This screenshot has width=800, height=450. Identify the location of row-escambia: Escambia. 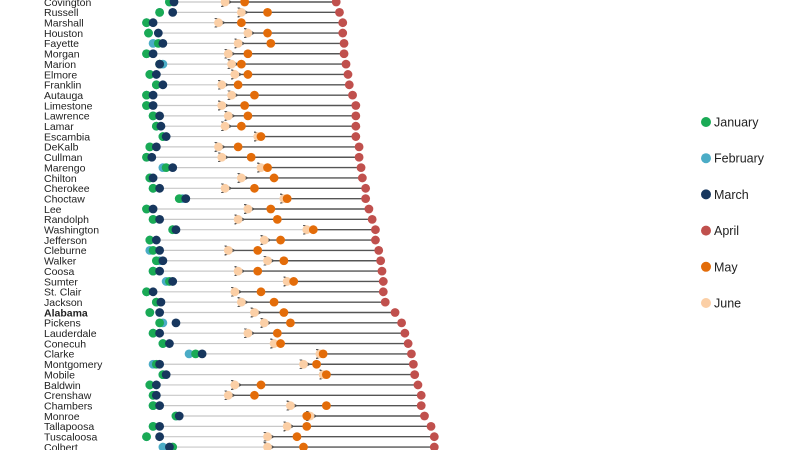
(202, 137).